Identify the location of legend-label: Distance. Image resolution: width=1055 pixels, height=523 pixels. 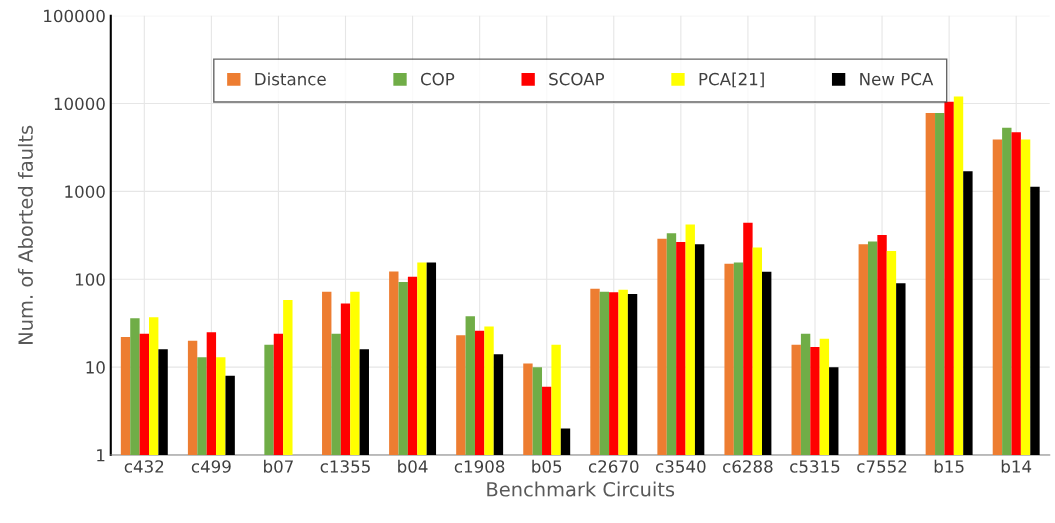
(290, 79).